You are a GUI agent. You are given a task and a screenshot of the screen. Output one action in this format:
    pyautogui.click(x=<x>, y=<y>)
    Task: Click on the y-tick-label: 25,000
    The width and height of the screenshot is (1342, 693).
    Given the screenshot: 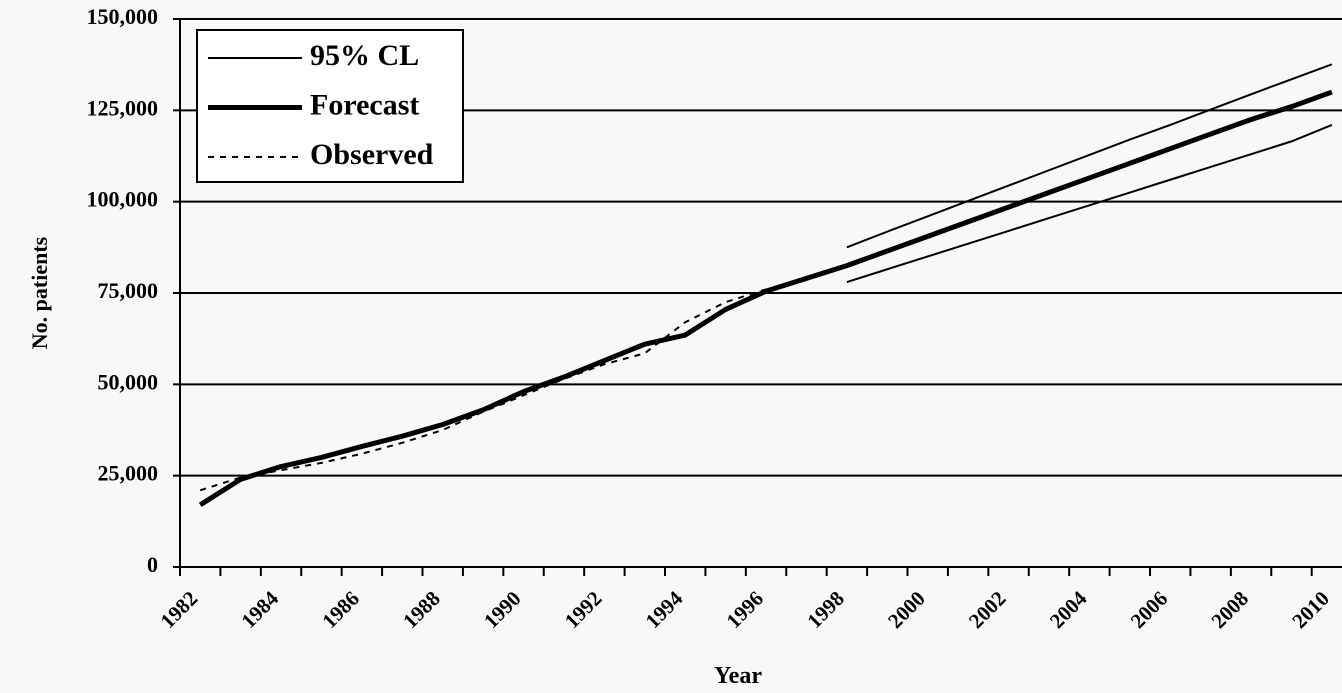 What is the action you would take?
    pyautogui.click(x=128, y=473)
    